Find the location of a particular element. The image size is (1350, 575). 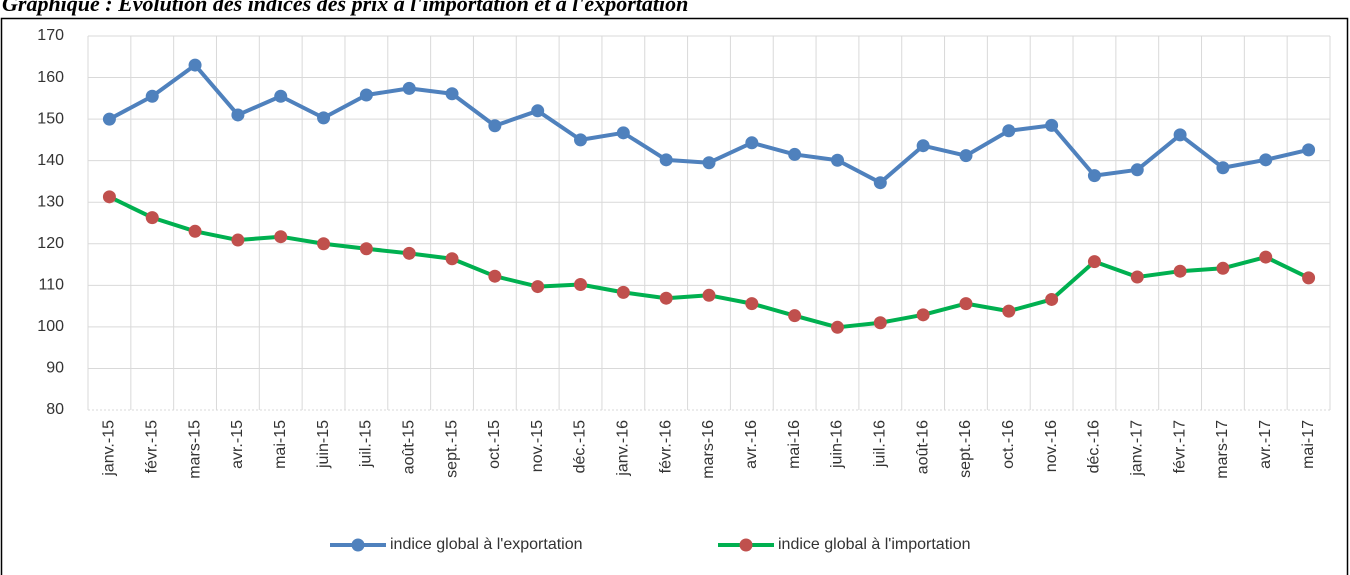

x-tick-label: nov.-16 is located at coordinates (1051, 446).